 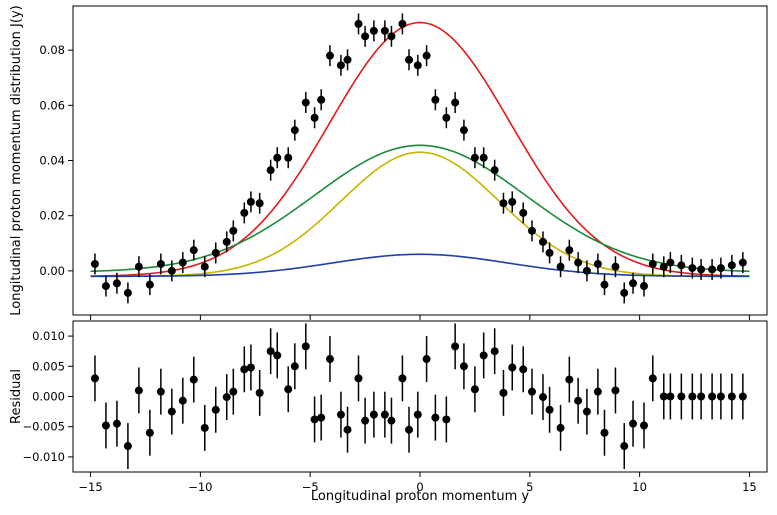 What do you see at coordinates (310, 487) in the screenshot?
I see `x-tick-label: −5` at bounding box center [310, 487].